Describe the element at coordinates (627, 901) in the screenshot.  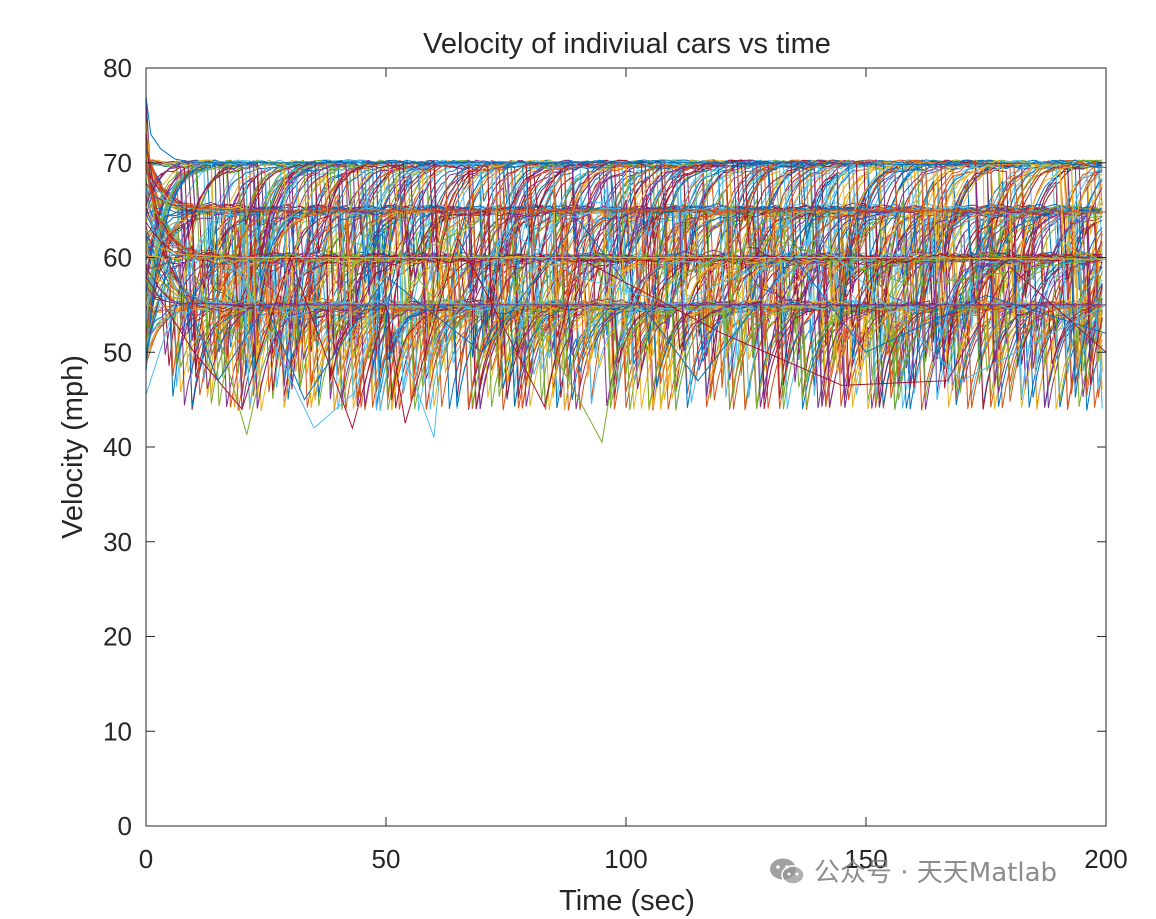
I see `x-axis-label: Time (sec)` at that location.